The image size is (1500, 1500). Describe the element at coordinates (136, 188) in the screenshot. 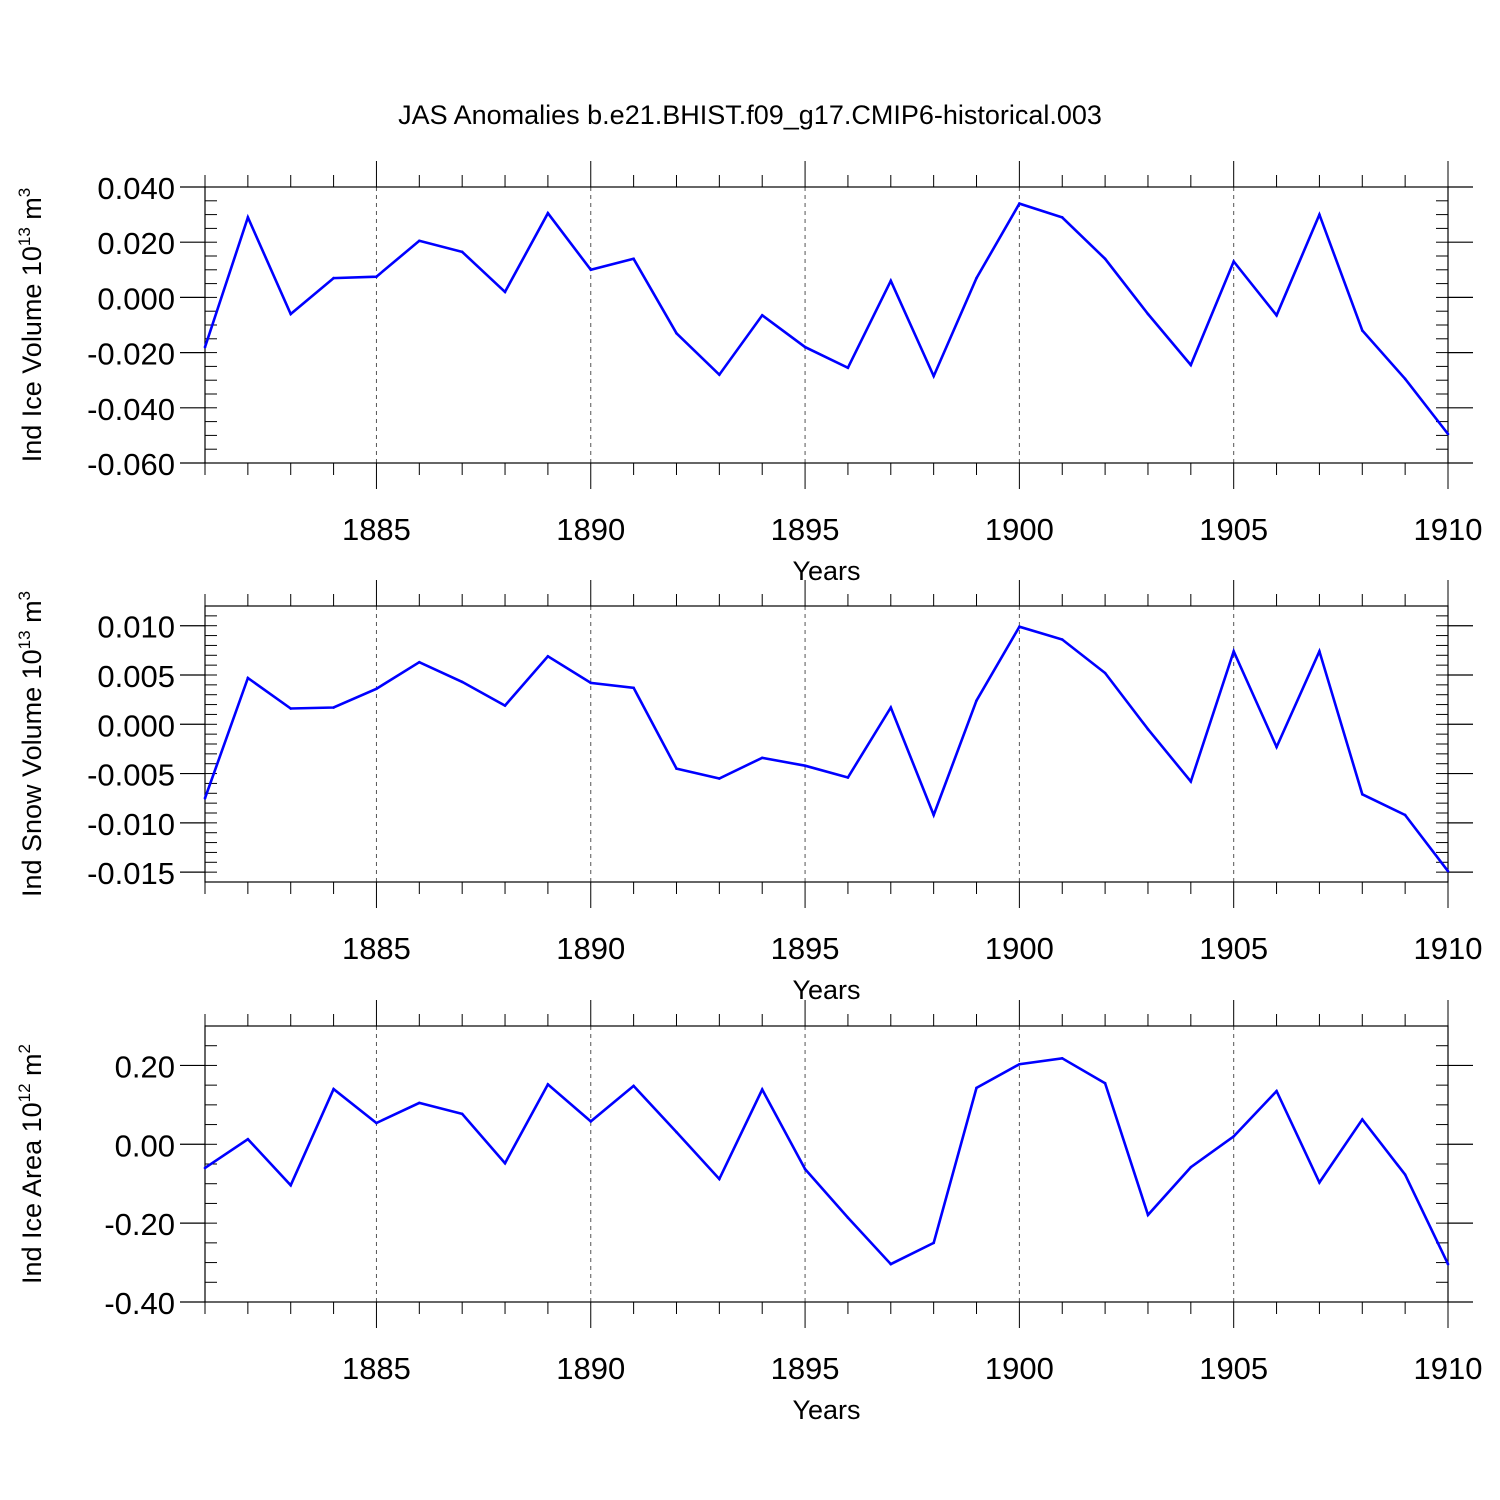

I see `y-tick-label: 0.040` at that location.